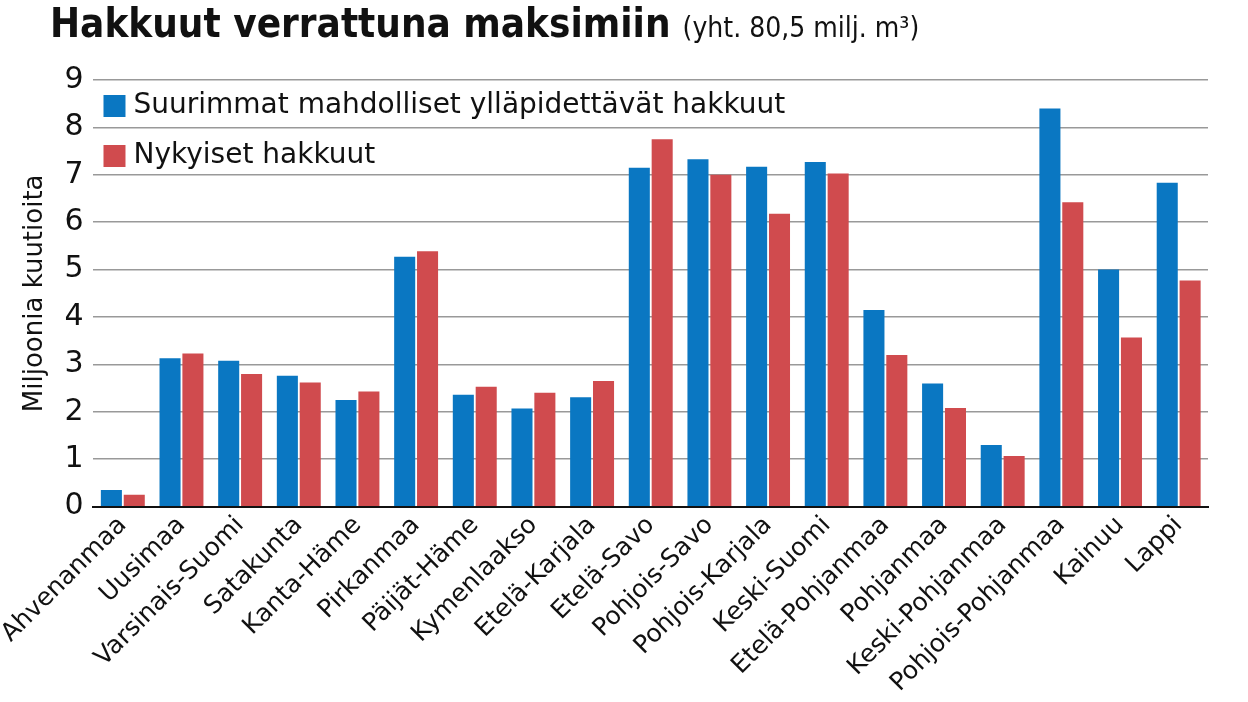 The height and width of the screenshot is (702, 1248). Describe the element at coordinates (74, 125) in the screenshot. I see `y-tick-label: 8` at that location.